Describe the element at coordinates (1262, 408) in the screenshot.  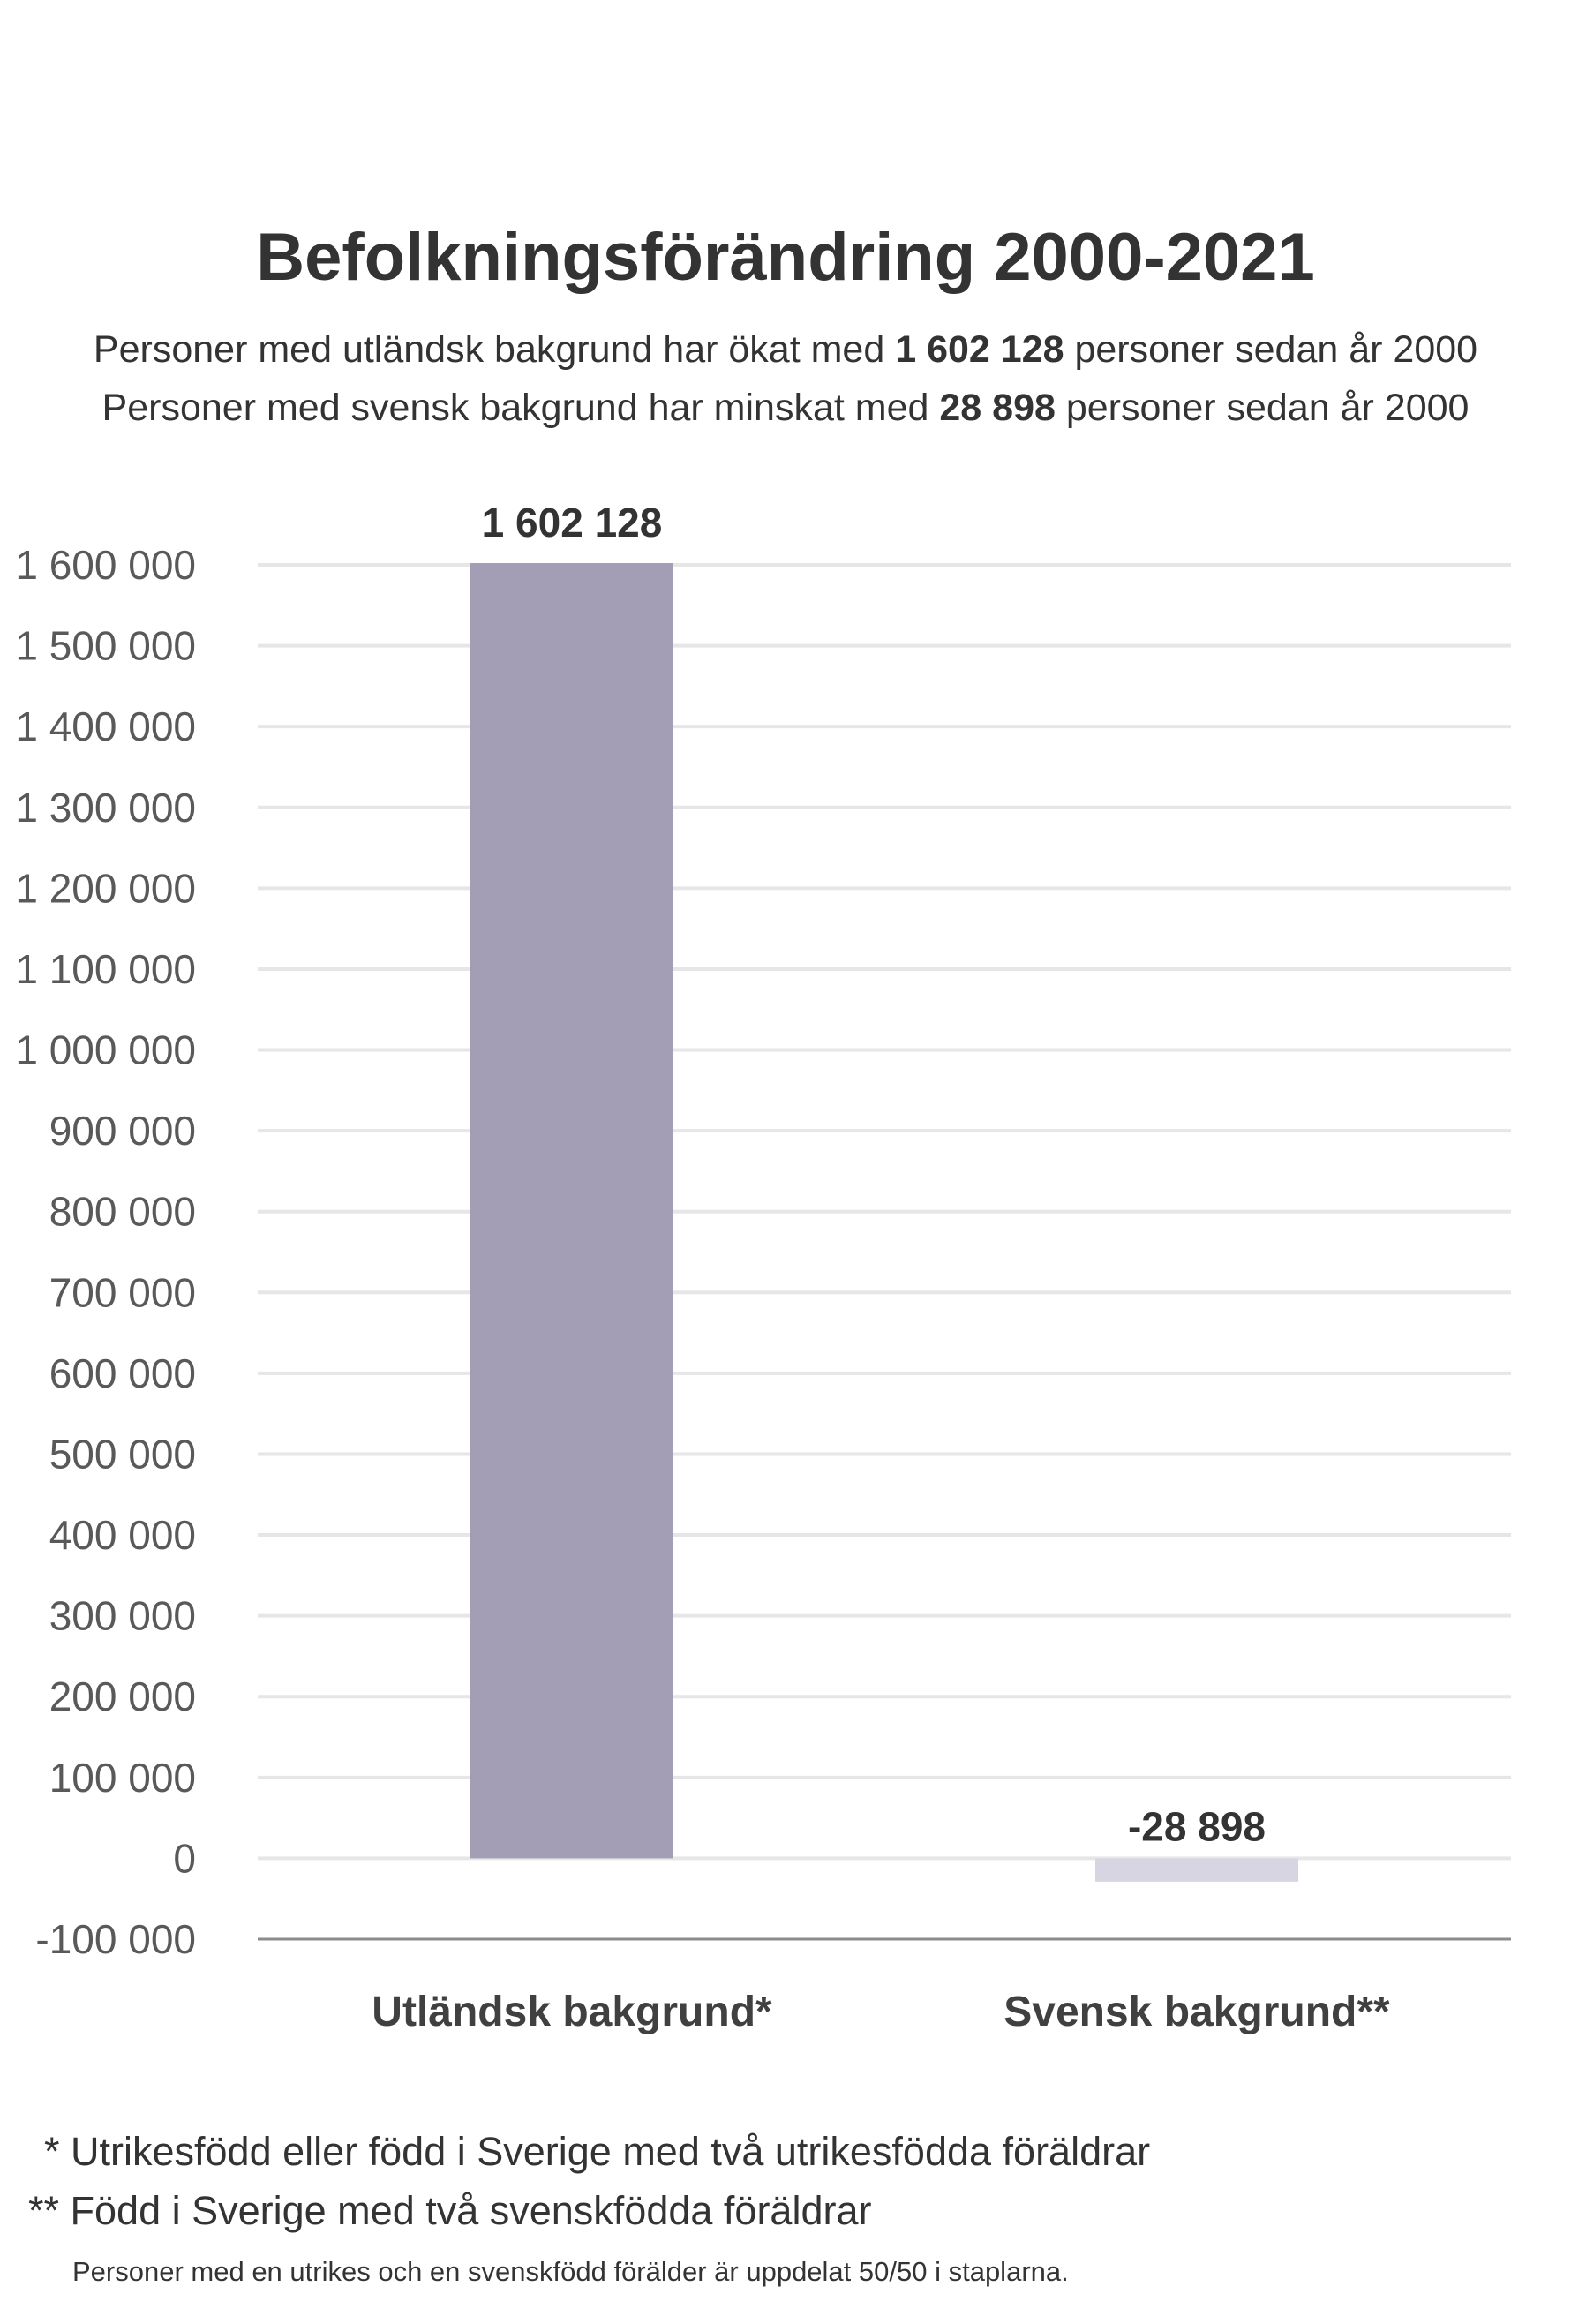
I see `subtitle-line-2-post: personer sedan år 2000` at that location.